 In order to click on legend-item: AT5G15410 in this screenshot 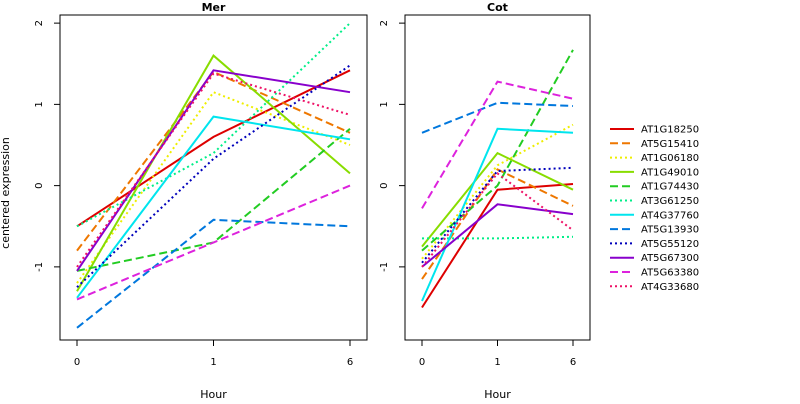, I will do `click(654, 144)`.